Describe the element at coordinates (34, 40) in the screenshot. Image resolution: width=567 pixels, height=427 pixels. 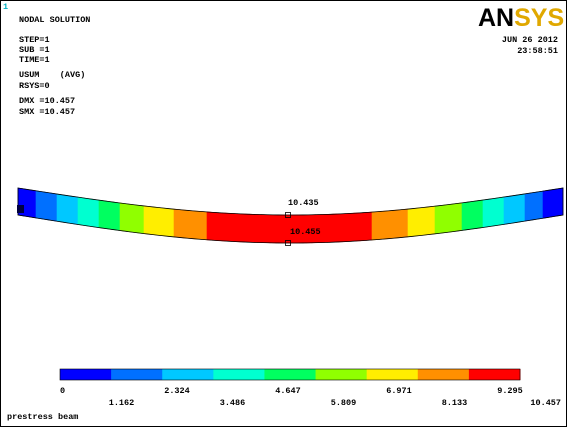
I see `header-line: STEP=1` at that location.